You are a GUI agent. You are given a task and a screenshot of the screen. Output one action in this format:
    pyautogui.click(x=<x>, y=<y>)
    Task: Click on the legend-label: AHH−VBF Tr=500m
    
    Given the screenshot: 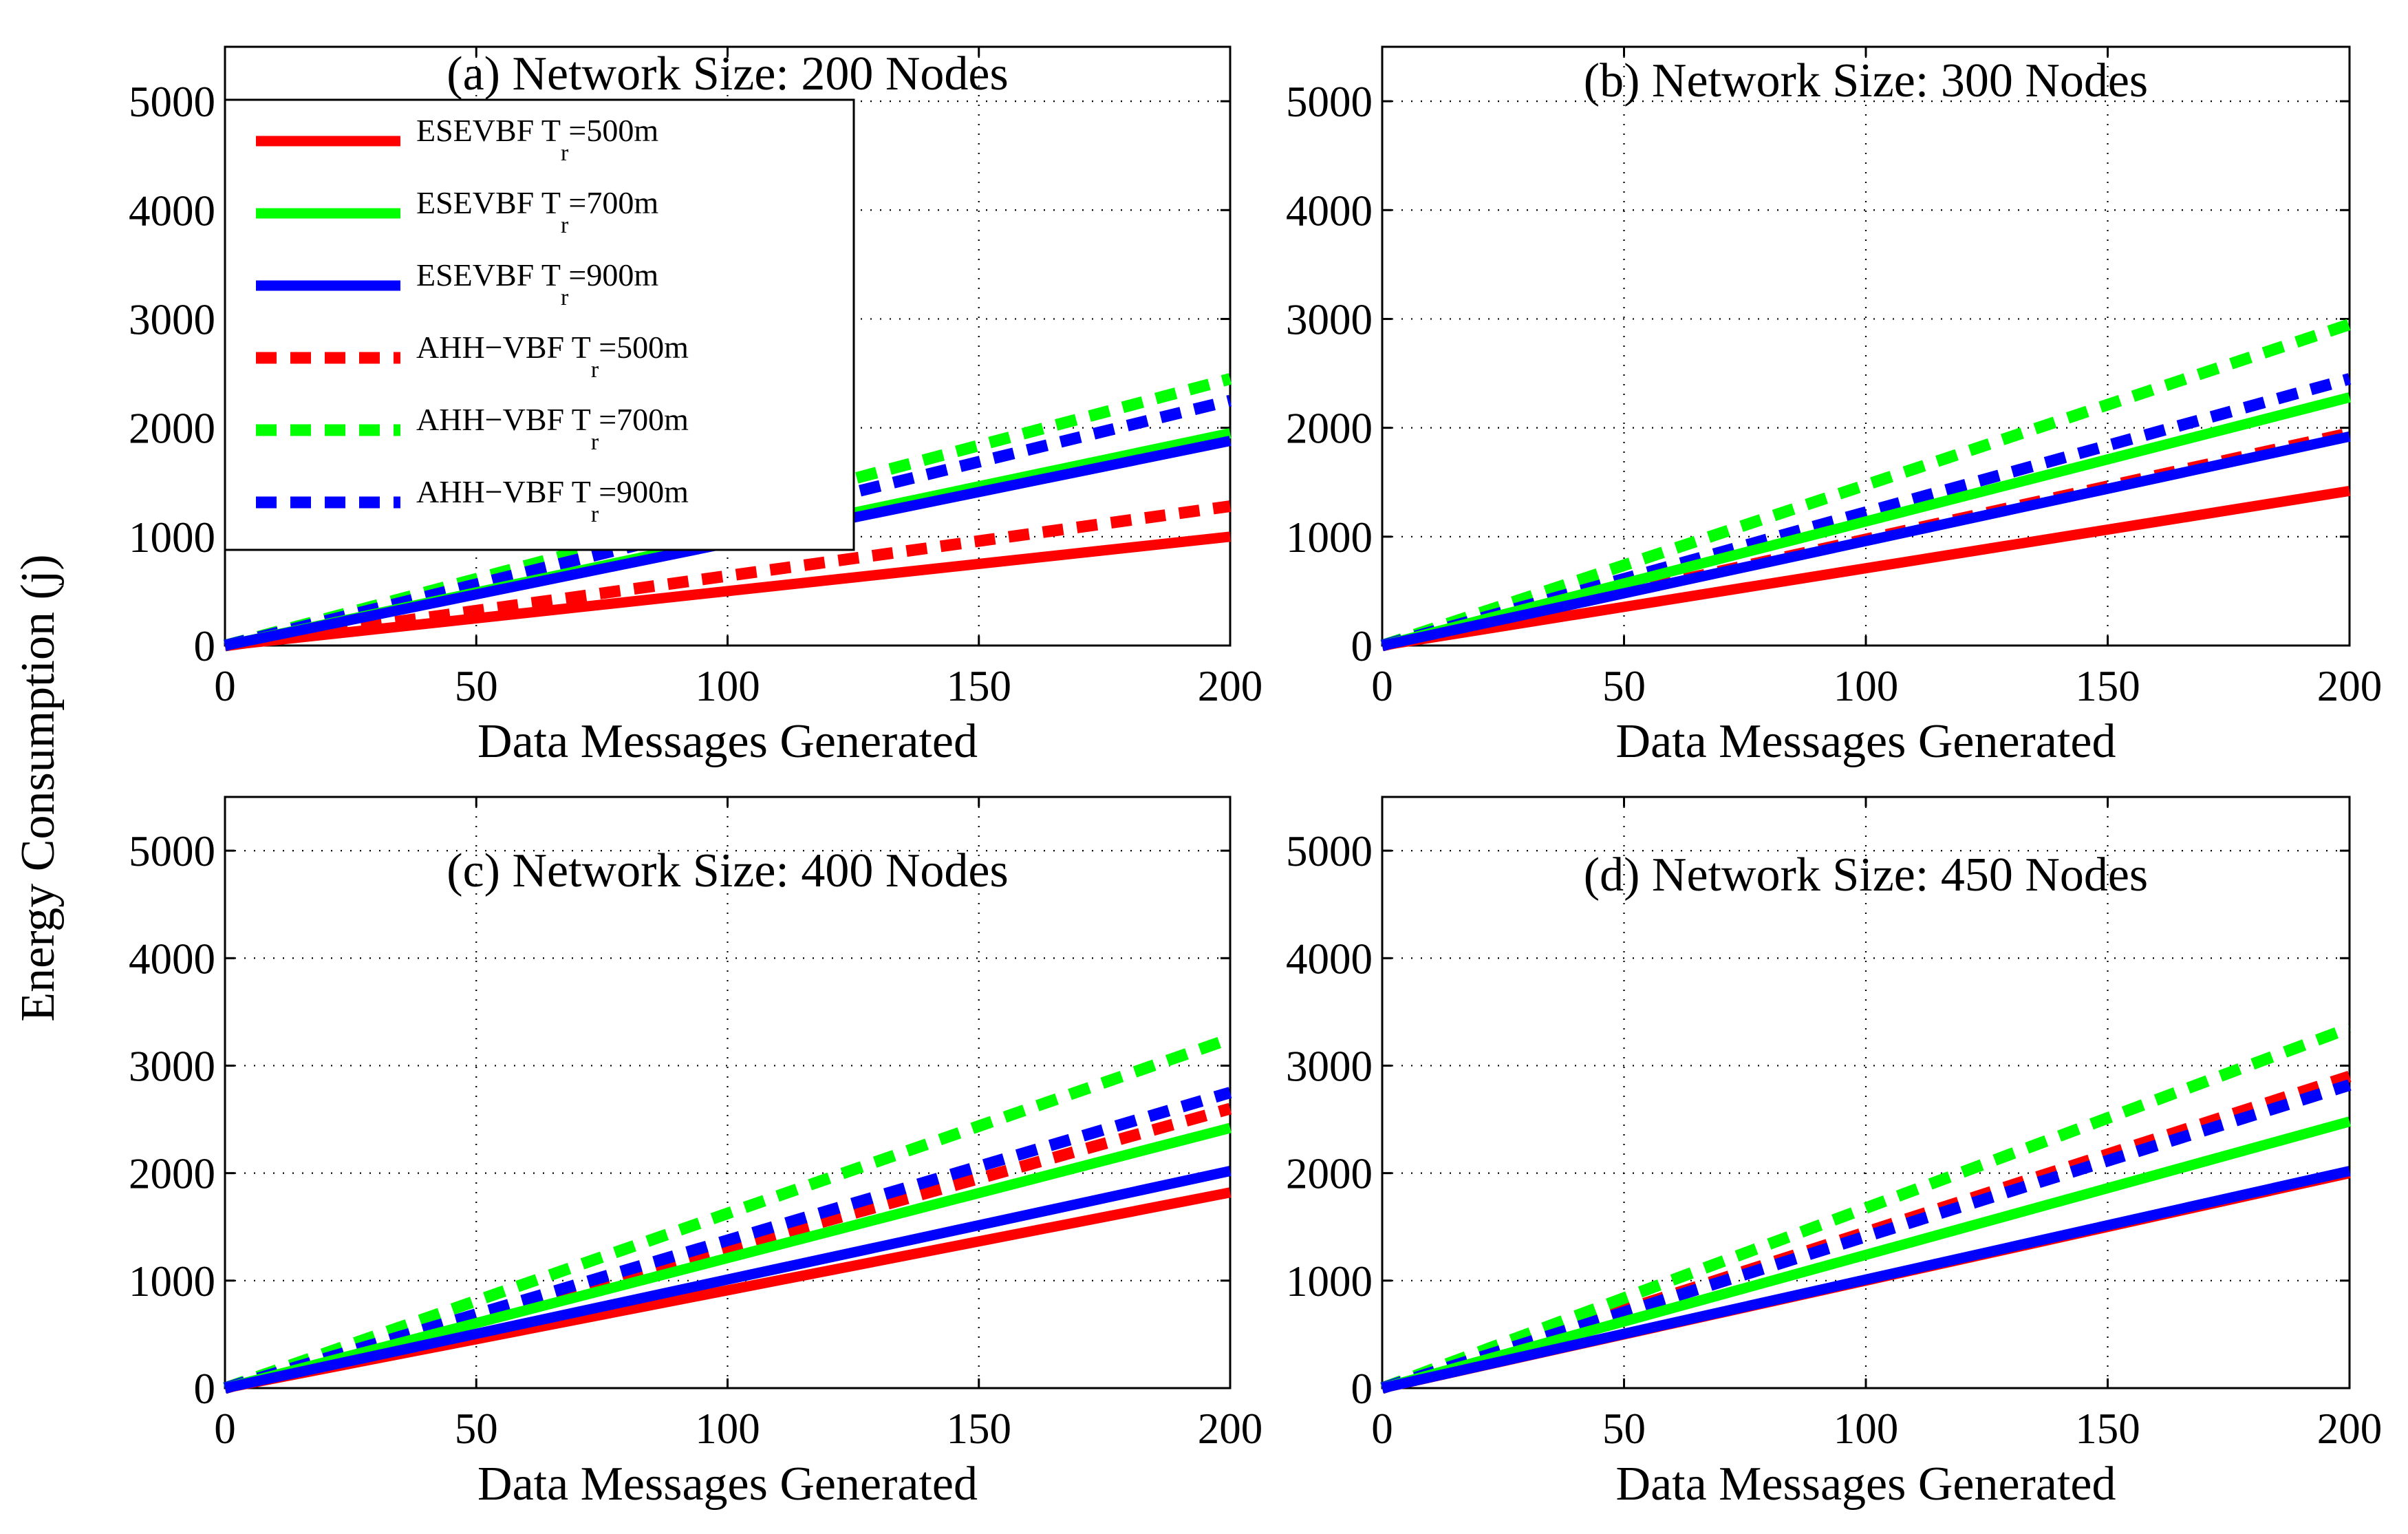 What is the action you would take?
    pyautogui.click(x=552, y=356)
    